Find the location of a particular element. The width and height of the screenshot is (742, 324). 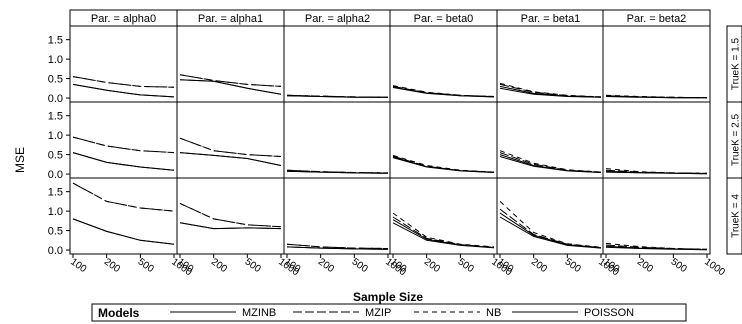

panel-truek-1-5-par-alpha2 is located at coordinates (337, 64).